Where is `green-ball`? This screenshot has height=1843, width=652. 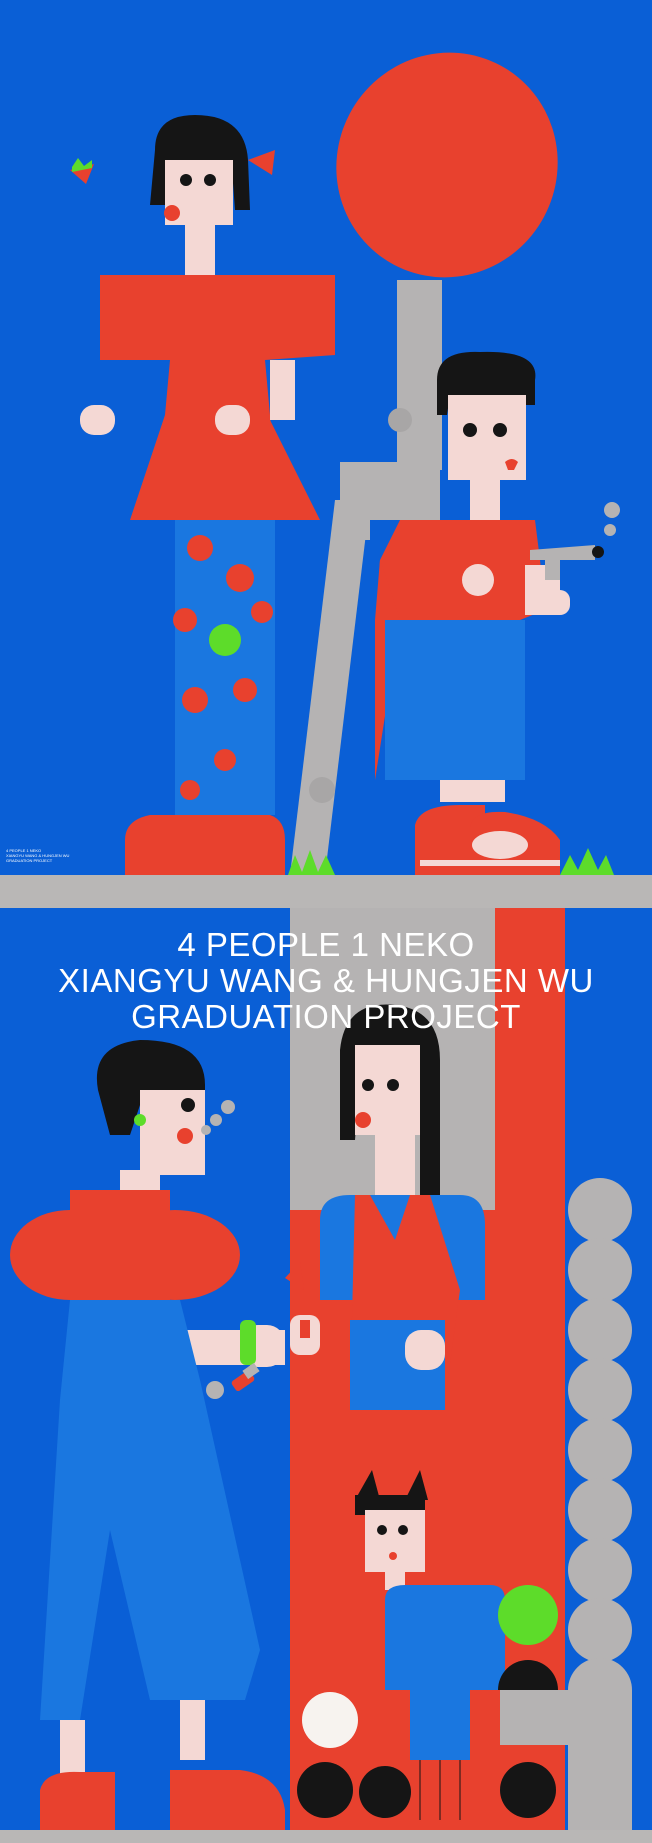 green-ball is located at coordinates (528, 1615).